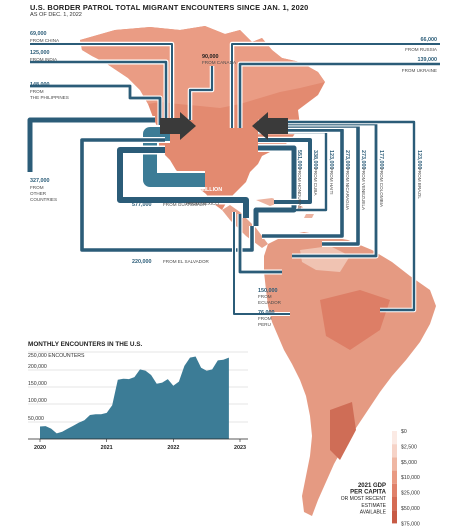 This screenshot has width=474, height=526. What do you see at coordinates (419, 160) in the screenshot?
I see `value-brazil: 123,000` at bounding box center [419, 160].